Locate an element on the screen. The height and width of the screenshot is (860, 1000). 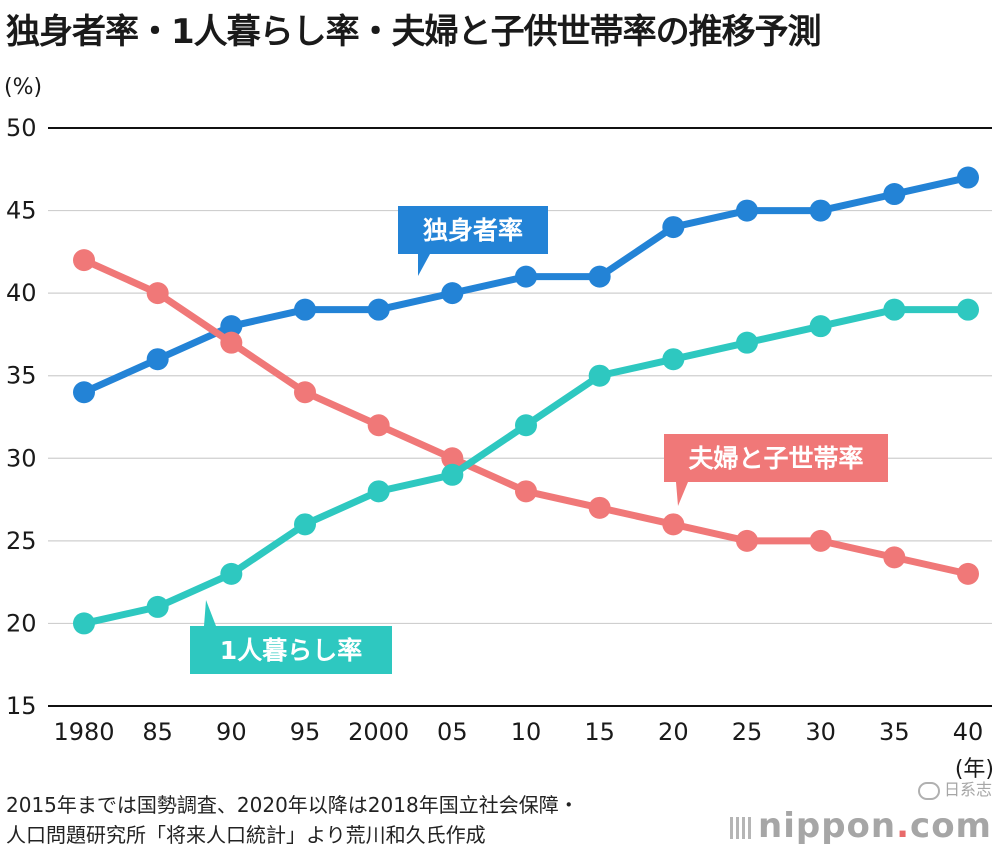
point-独身者率-35 is located at coordinates (894, 194).